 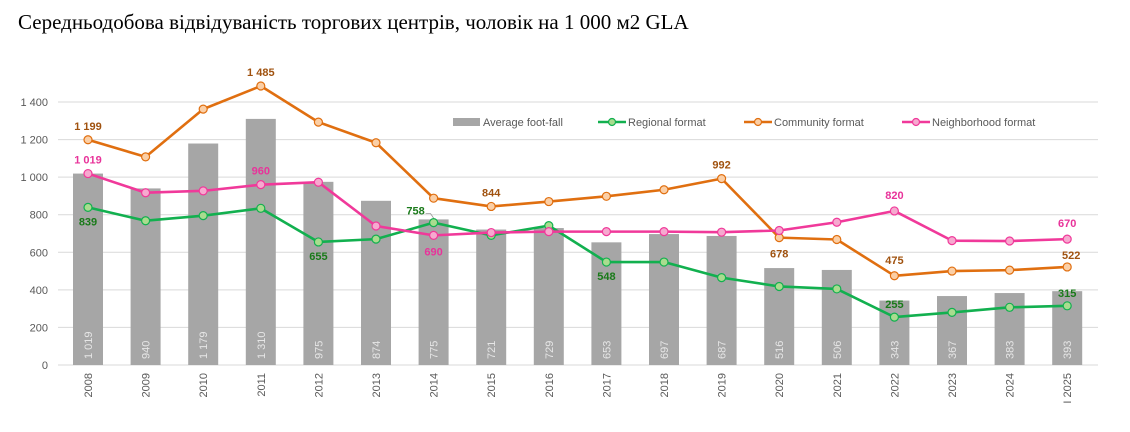 What do you see at coordinates (819, 123) in the screenshot?
I see `legend-label: Community format` at bounding box center [819, 123].